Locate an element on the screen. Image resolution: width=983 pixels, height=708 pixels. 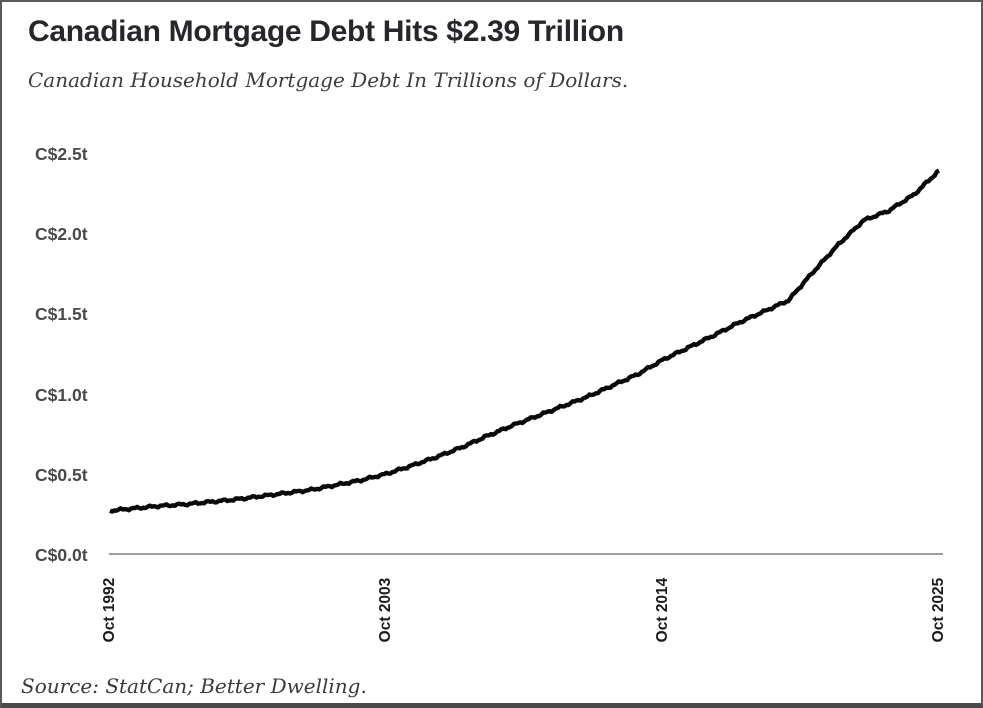
y-tick-label: C$1.5t is located at coordinates (61, 314).